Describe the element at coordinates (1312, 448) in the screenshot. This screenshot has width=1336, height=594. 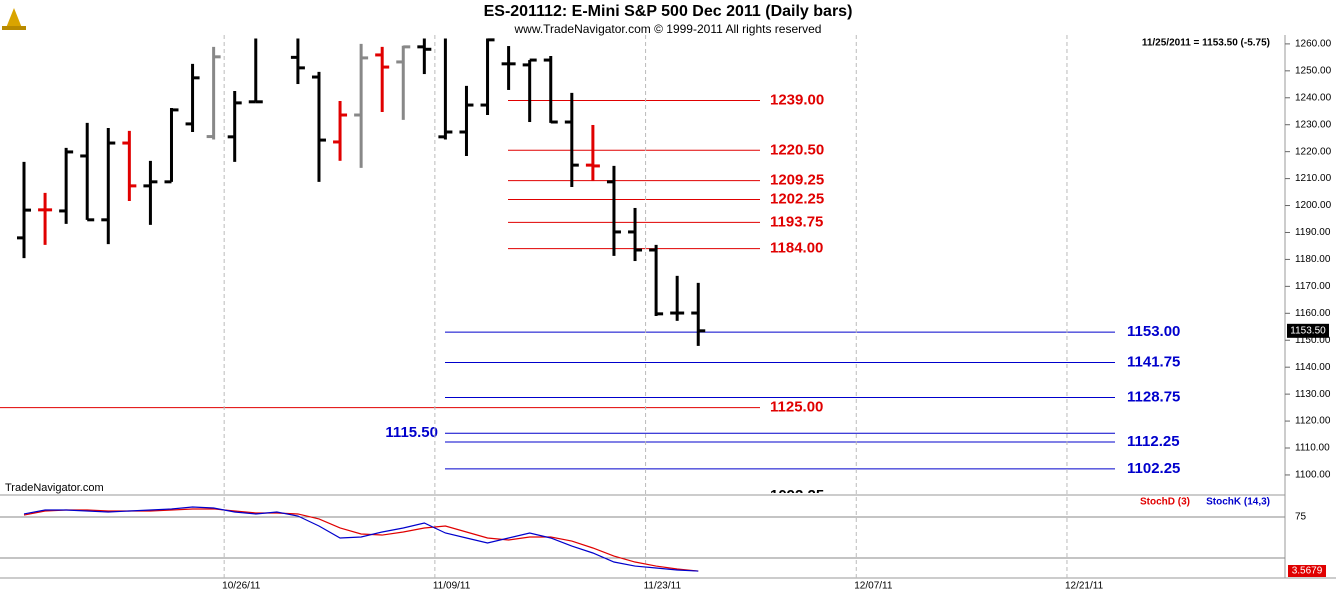
I see `y-tick-label: 1110.00` at that location.